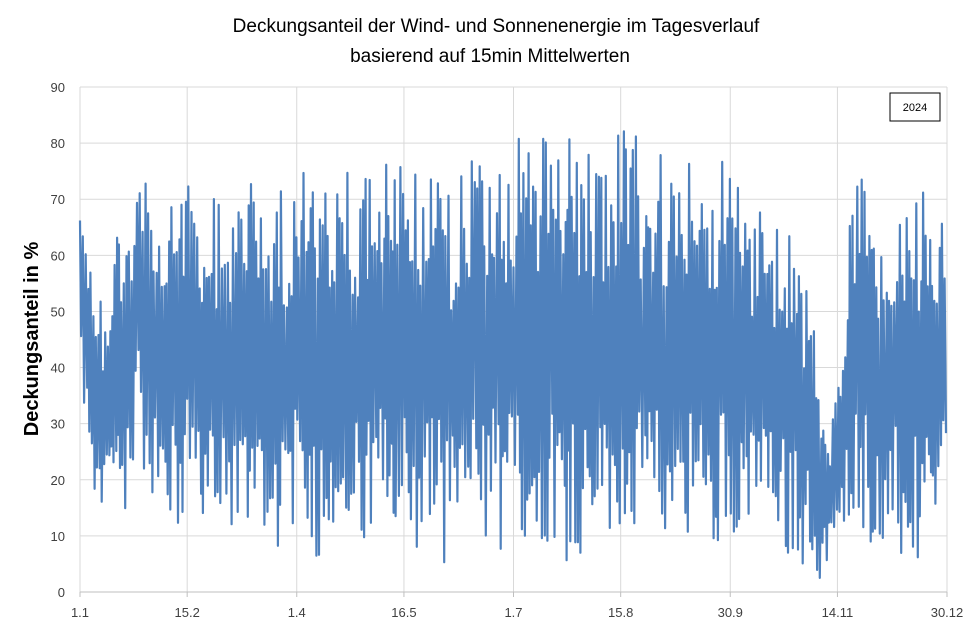  Describe the element at coordinates (297, 612) in the screenshot. I see `x-tick-label: 1.4` at that location.